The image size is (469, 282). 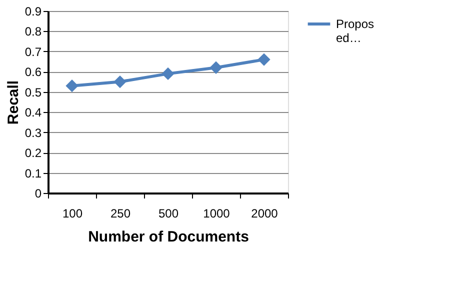 What do you see at coordinates (38, 193) in the screenshot?
I see `y-tick-label: 0` at bounding box center [38, 193].